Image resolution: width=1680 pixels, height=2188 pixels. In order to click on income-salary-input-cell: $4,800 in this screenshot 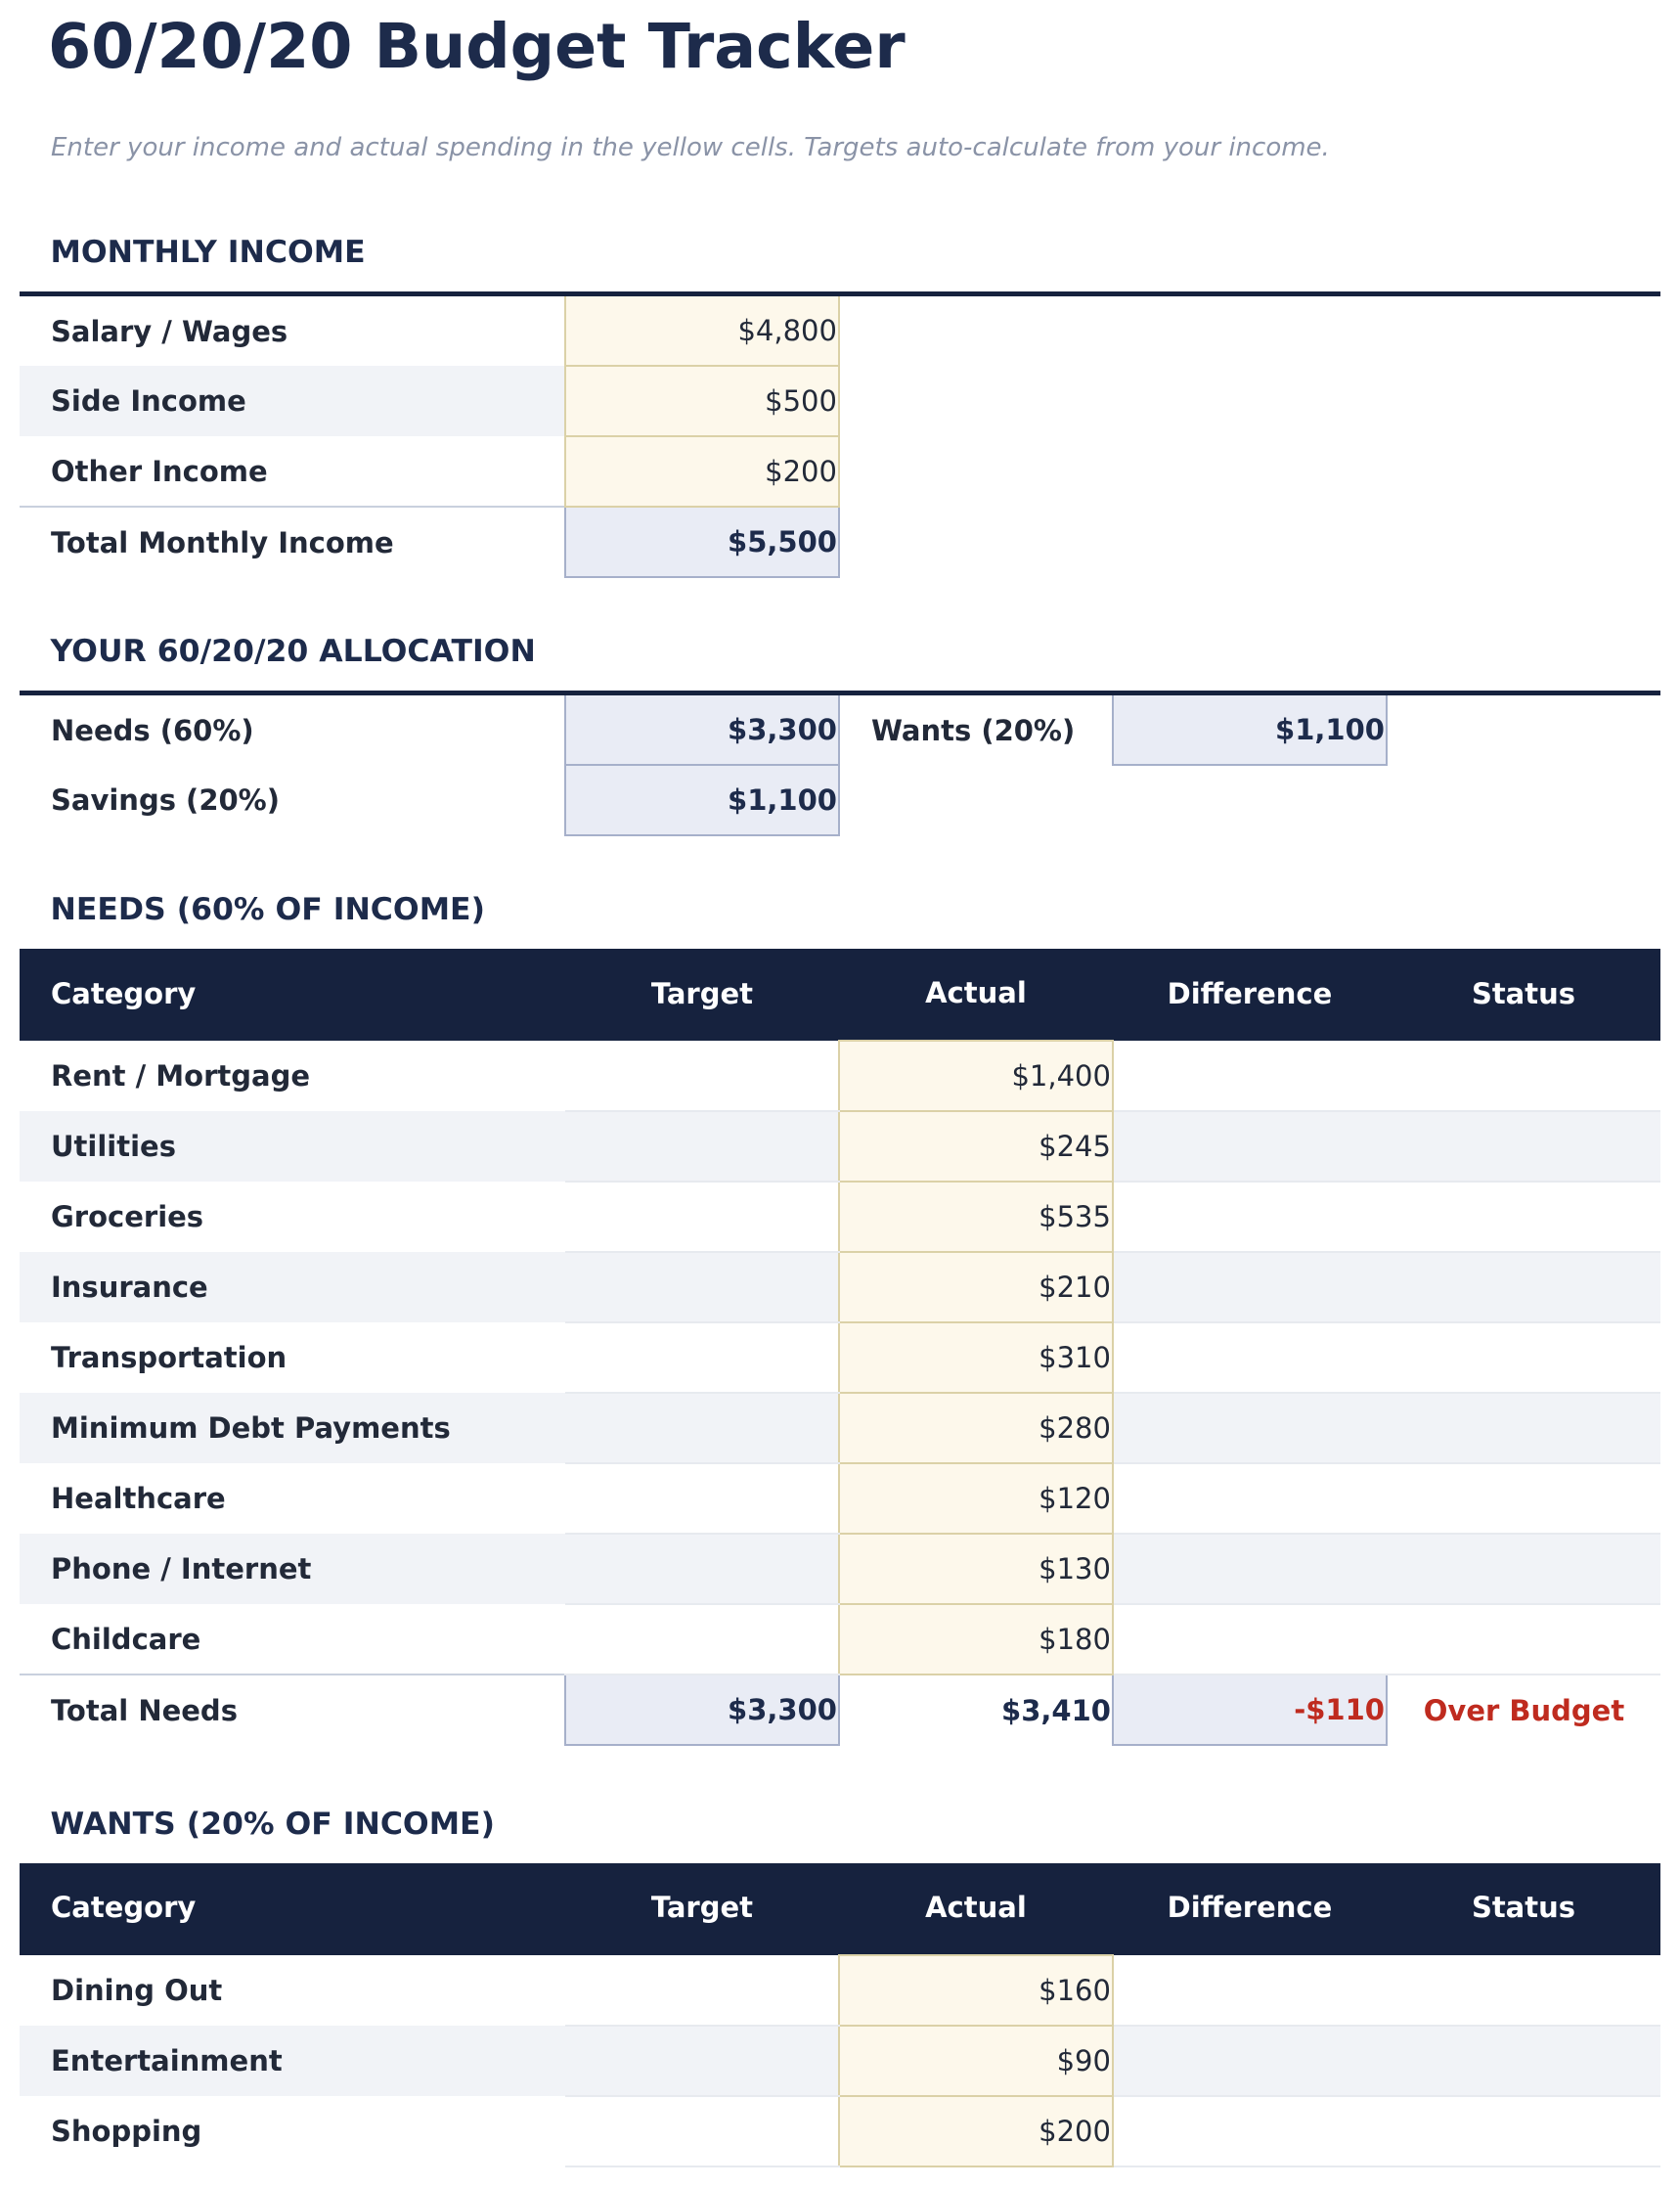, I will do `click(701, 329)`.